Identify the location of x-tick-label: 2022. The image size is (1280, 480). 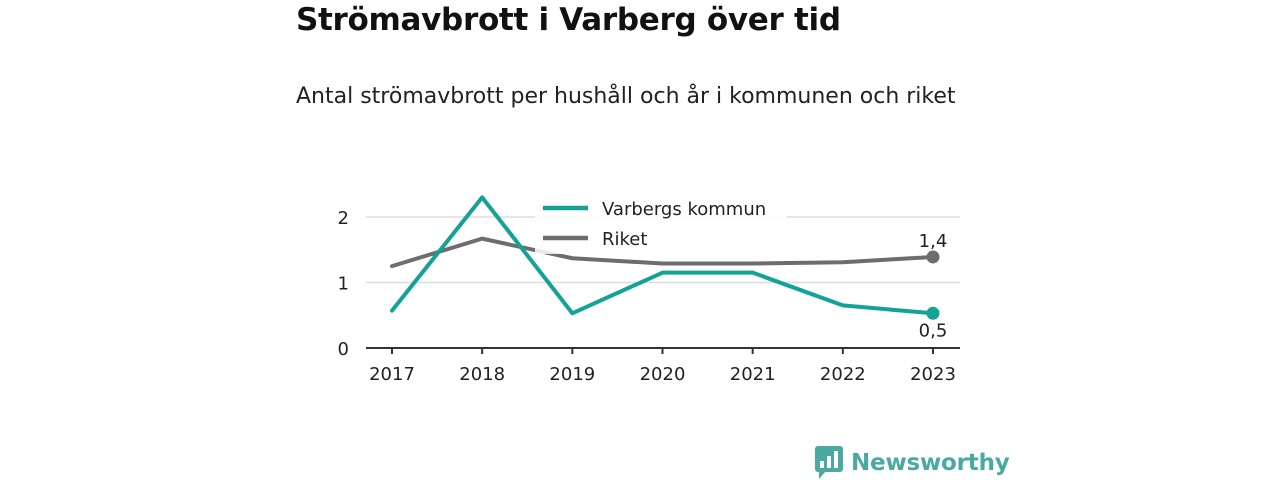
(843, 374).